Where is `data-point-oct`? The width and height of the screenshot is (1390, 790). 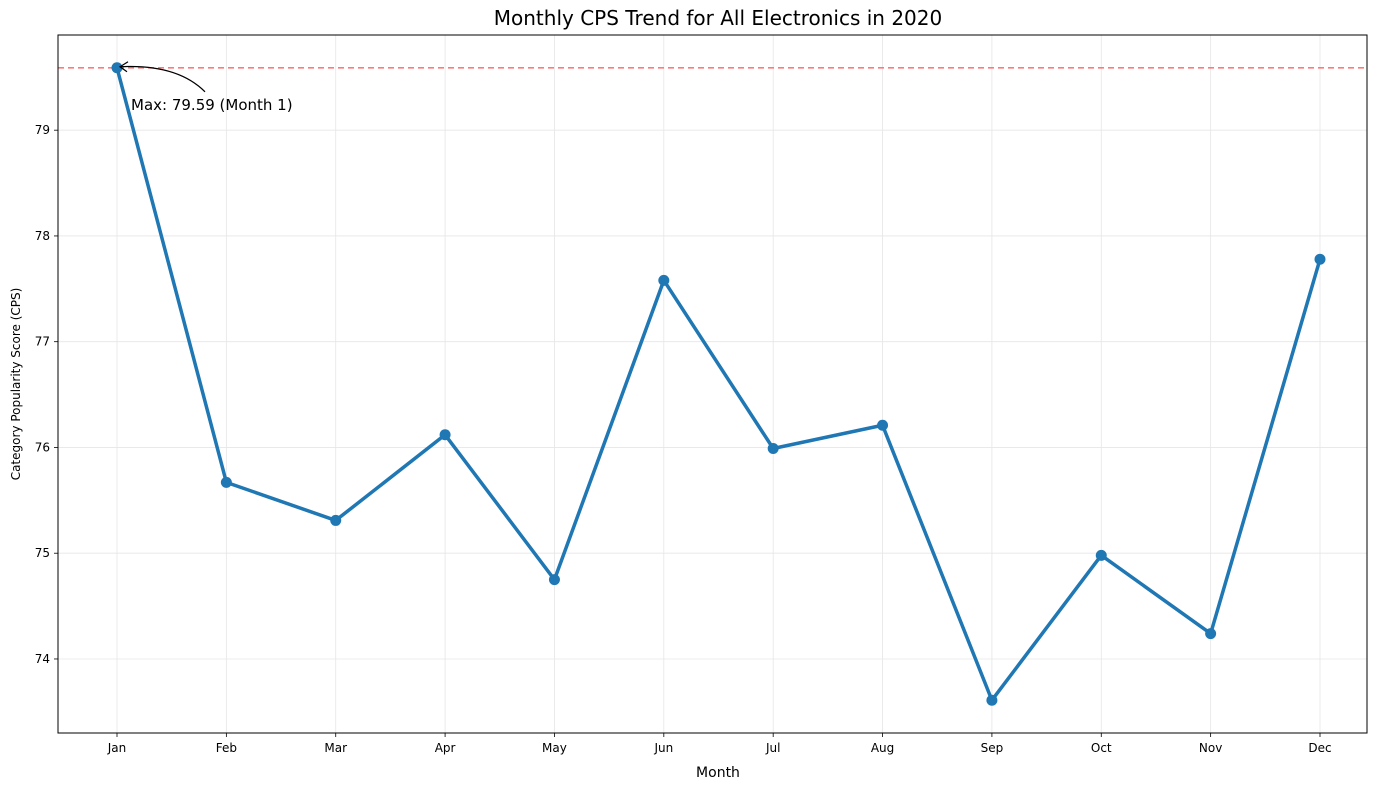
data-point-oct is located at coordinates (1101, 555).